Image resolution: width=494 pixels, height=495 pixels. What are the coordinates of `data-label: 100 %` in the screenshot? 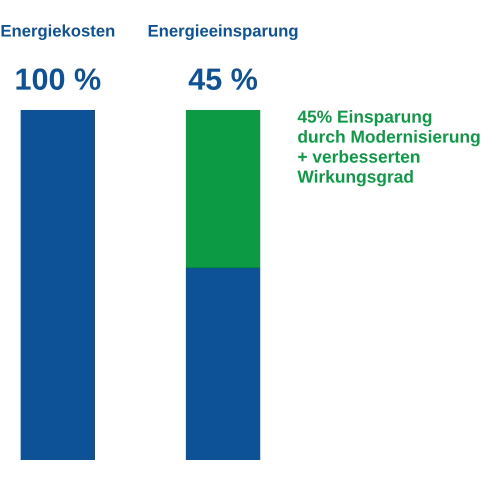 It's located at (58, 79).